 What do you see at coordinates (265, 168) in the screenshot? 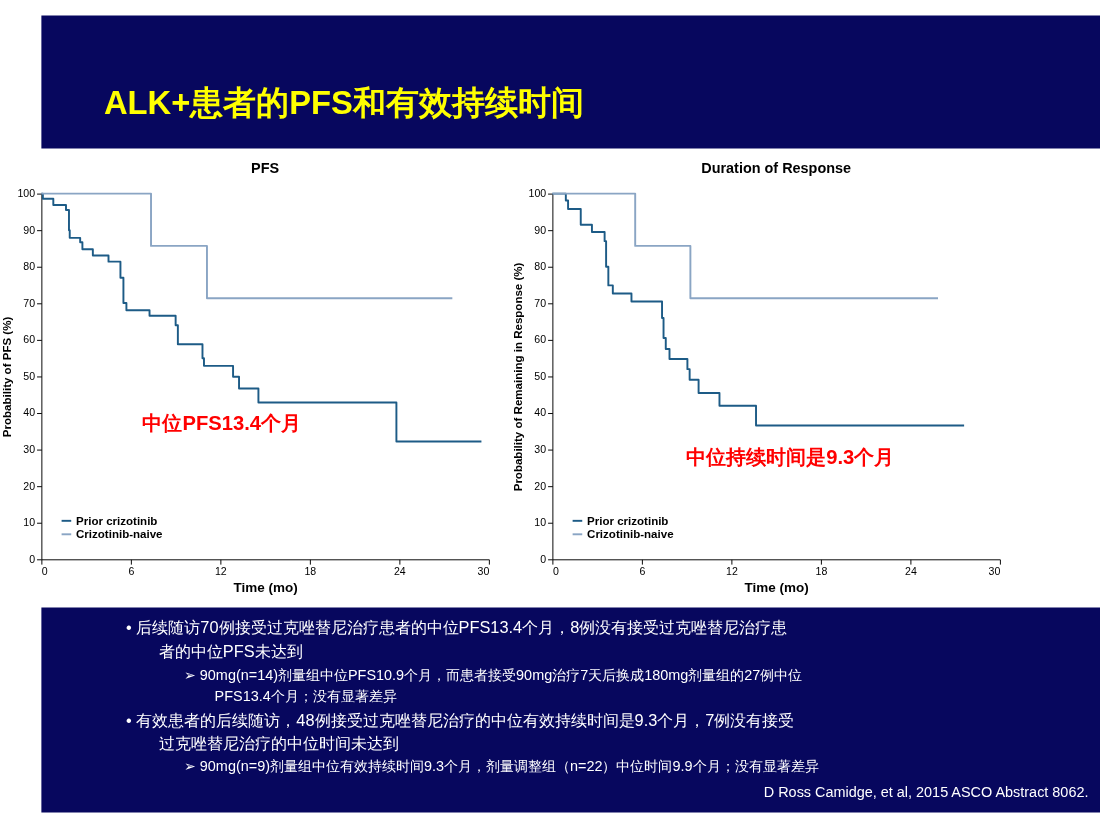
I see `chart-title: PFS` at bounding box center [265, 168].